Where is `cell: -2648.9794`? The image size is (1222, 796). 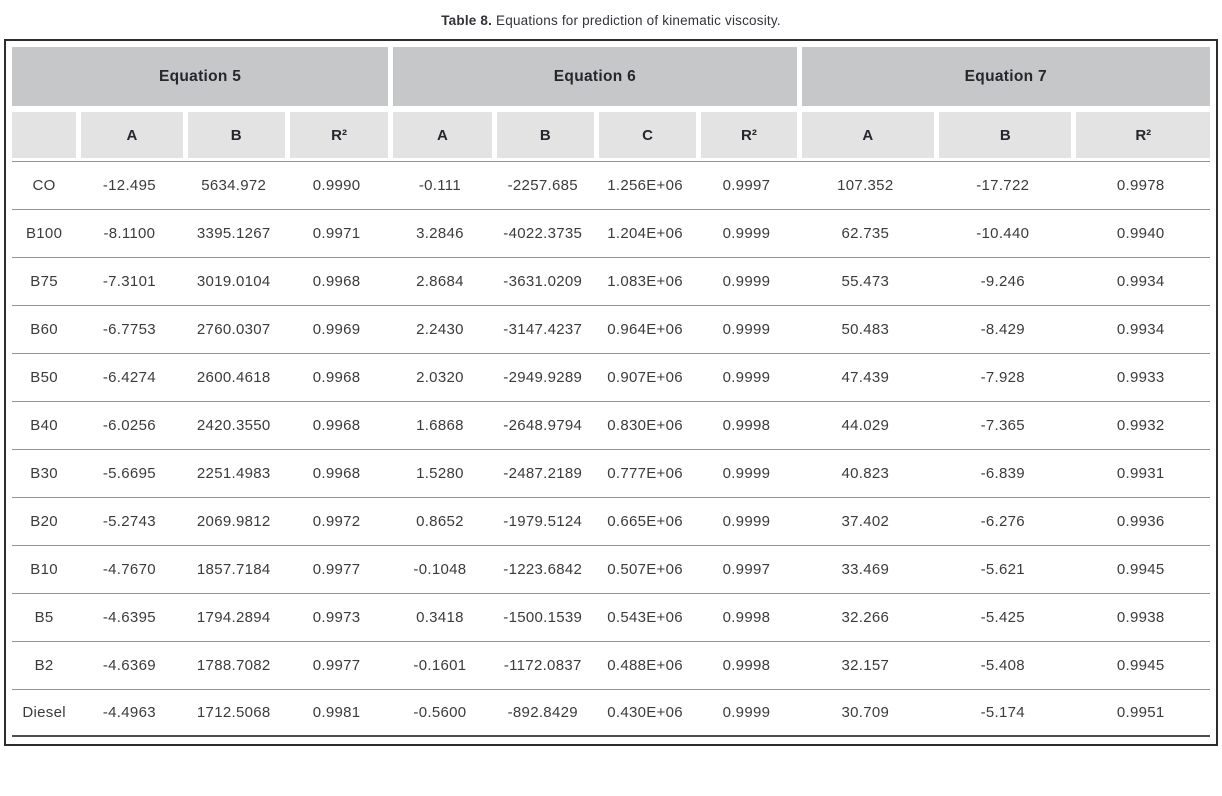
cell: -2648.9794 is located at coordinates (542, 425).